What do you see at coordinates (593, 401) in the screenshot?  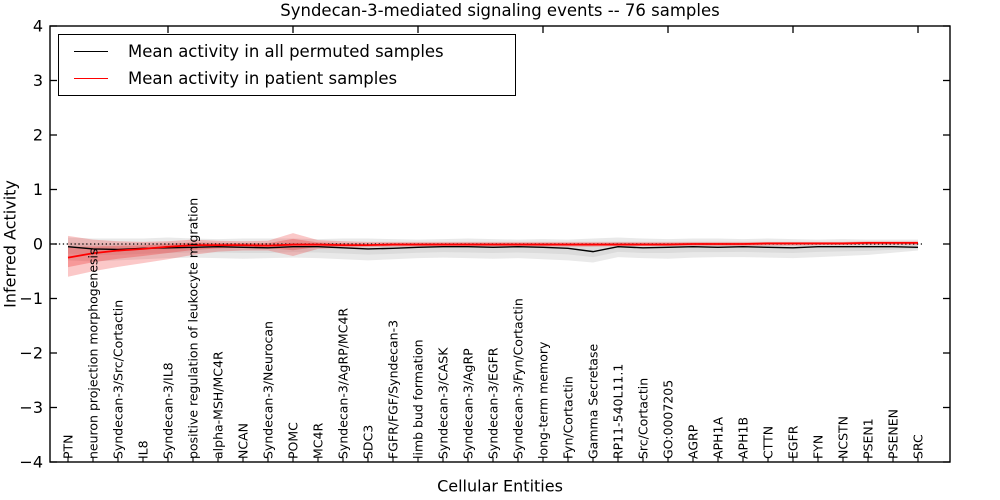 I see `x-tick-label: Gamma Secretase` at bounding box center [593, 401].